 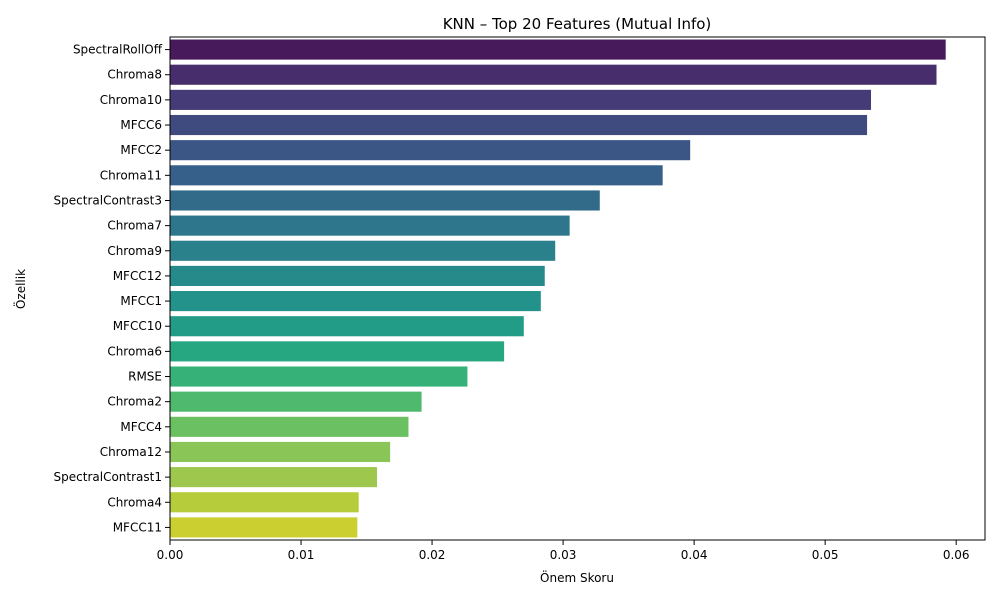 I want to click on chart-title: KNN – Top 20 Features (Mutual Info), so click(x=577, y=24).